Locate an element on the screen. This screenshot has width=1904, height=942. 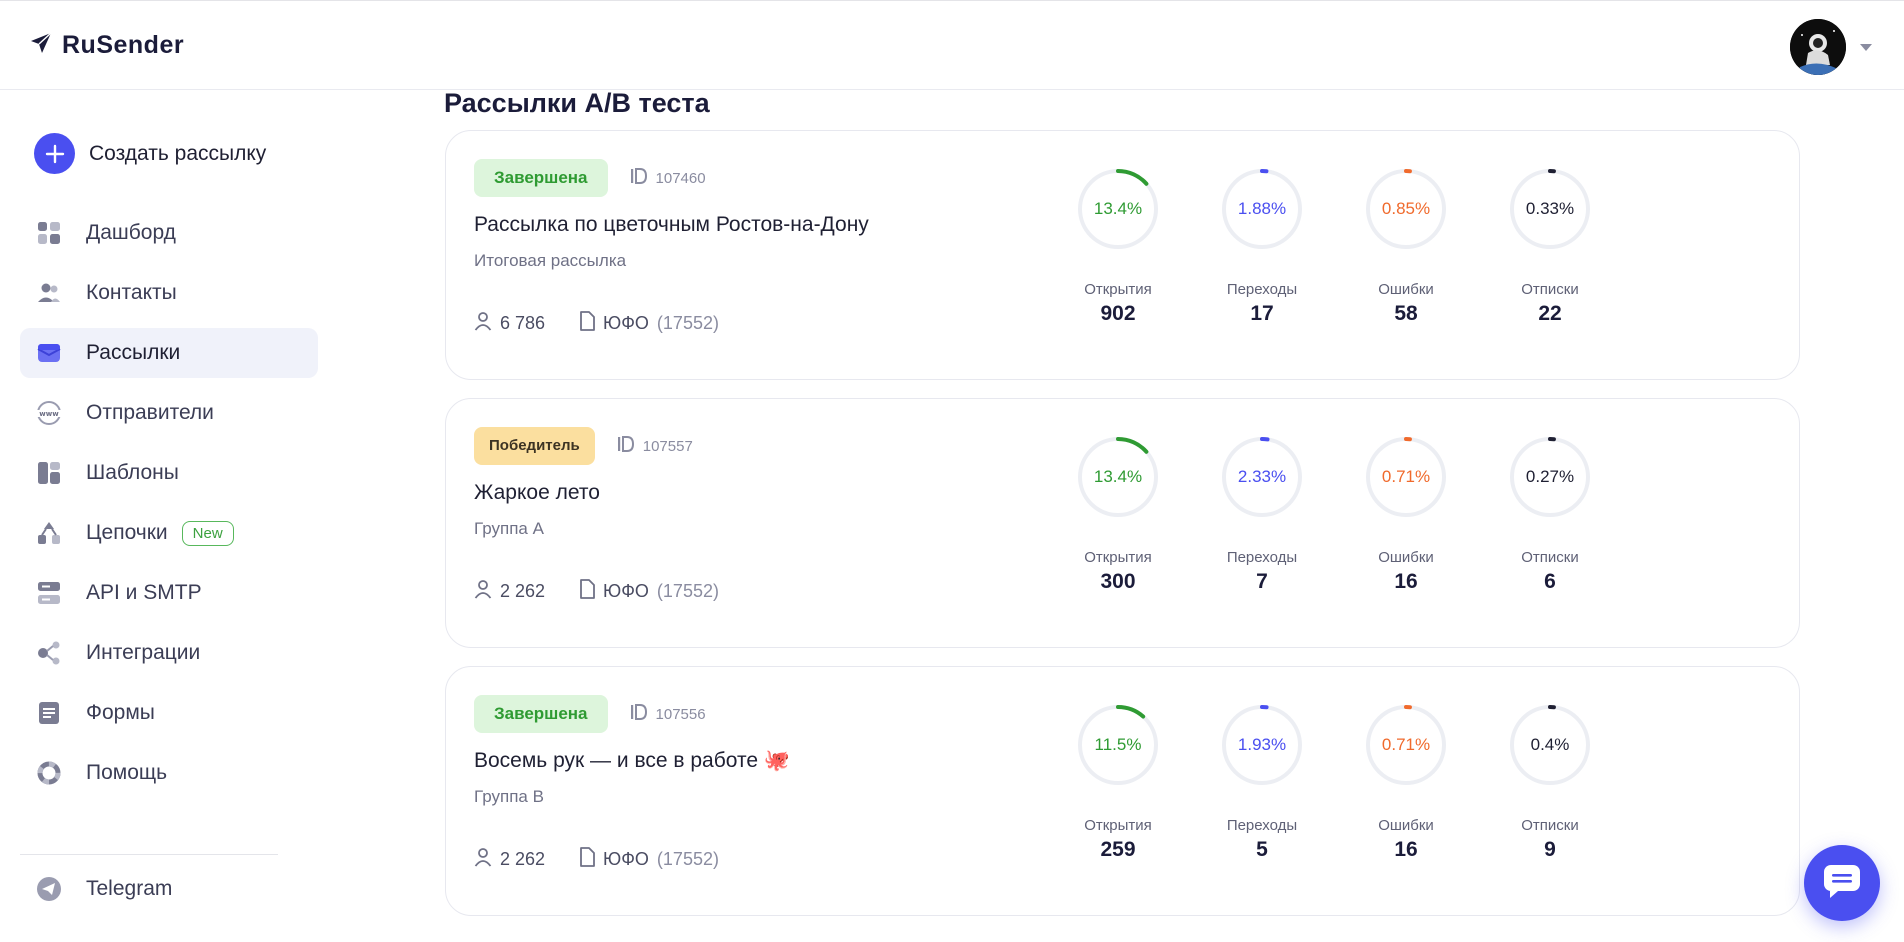
stat-opens: 13.4% Открытия 902 is located at coordinates (1118, 246).